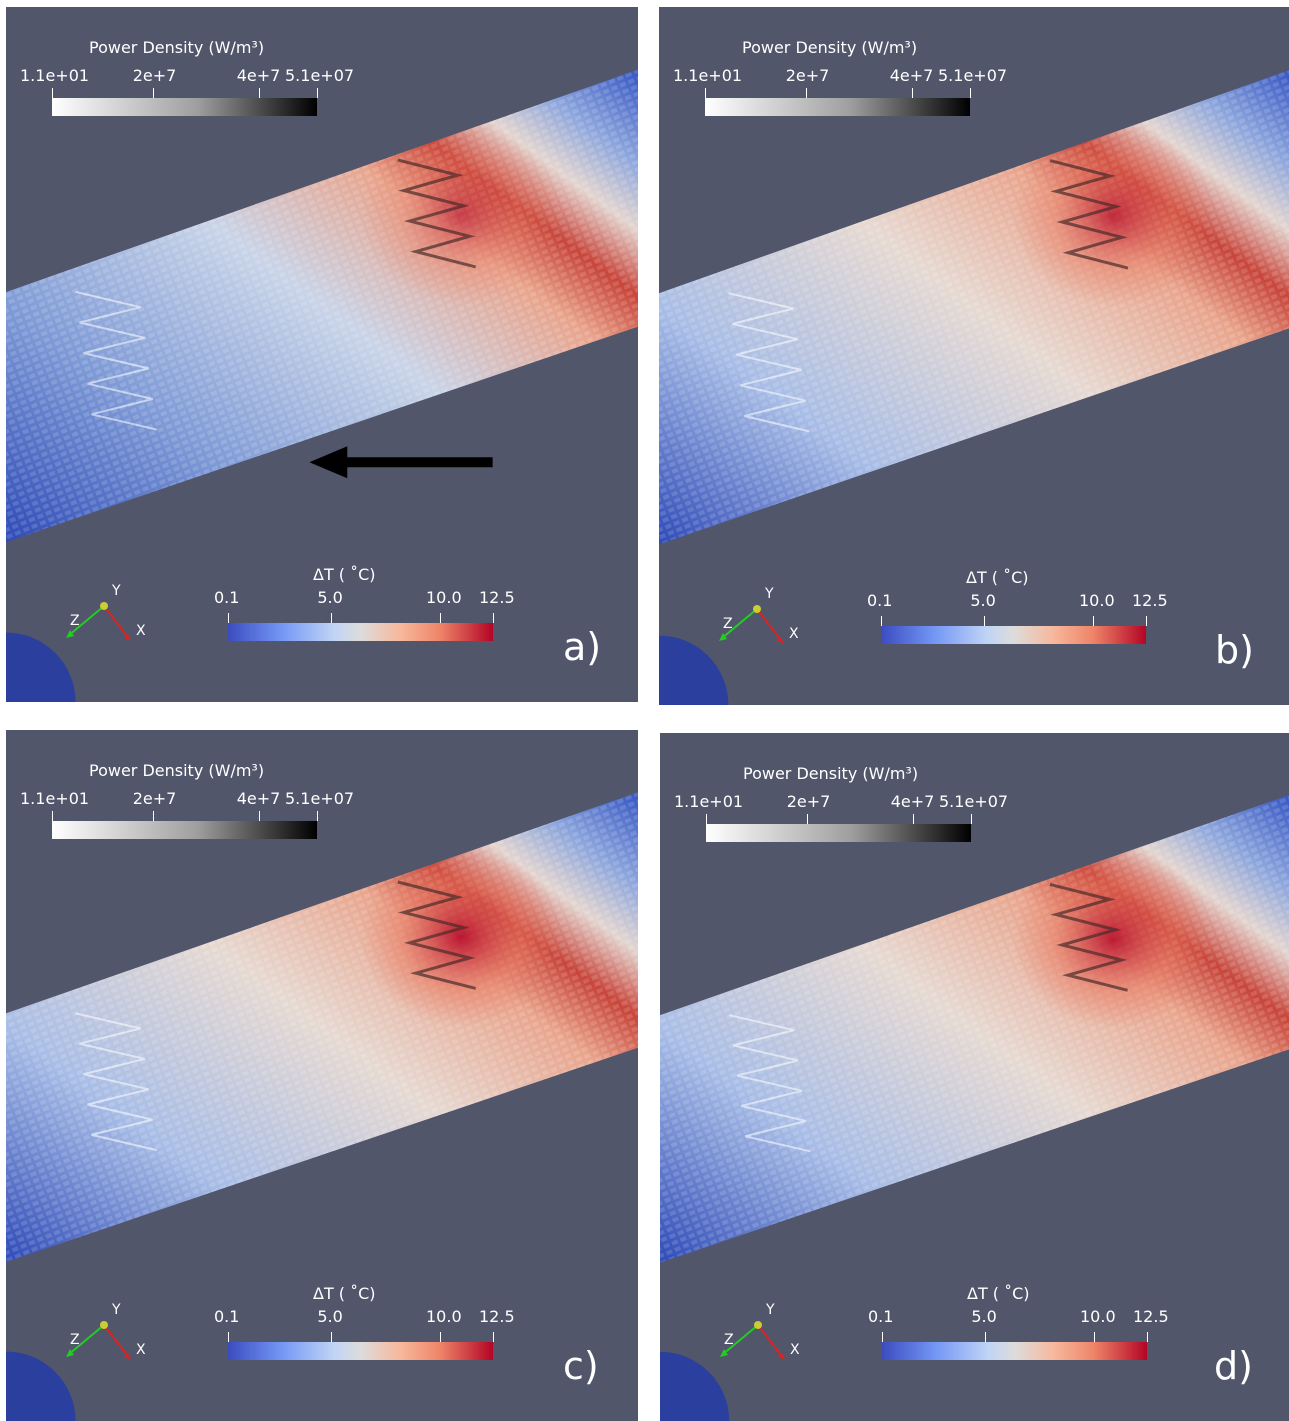 The width and height of the screenshot is (1289, 1421). What do you see at coordinates (581, 1366) in the screenshot?
I see `panel-label: c)` at bounding box center [581, 1366].